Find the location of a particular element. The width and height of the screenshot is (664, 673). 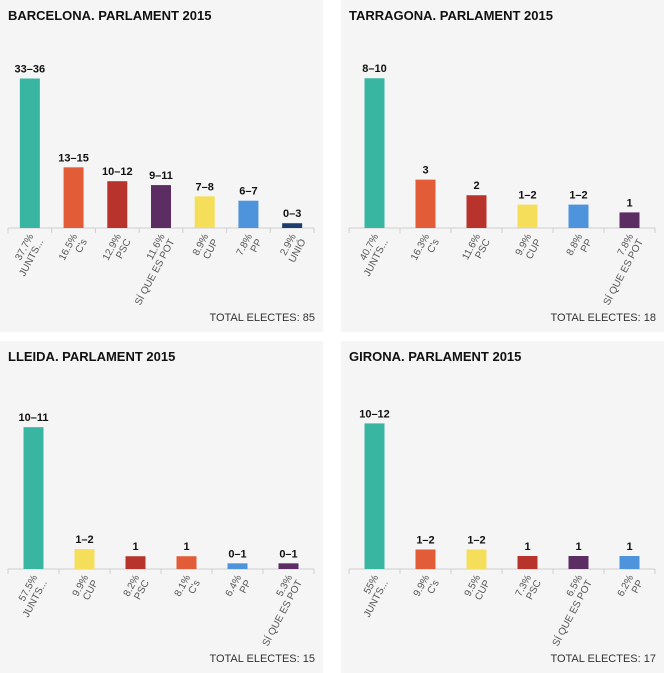

seat-label: 13–15 is located at coordinates (73, 158).